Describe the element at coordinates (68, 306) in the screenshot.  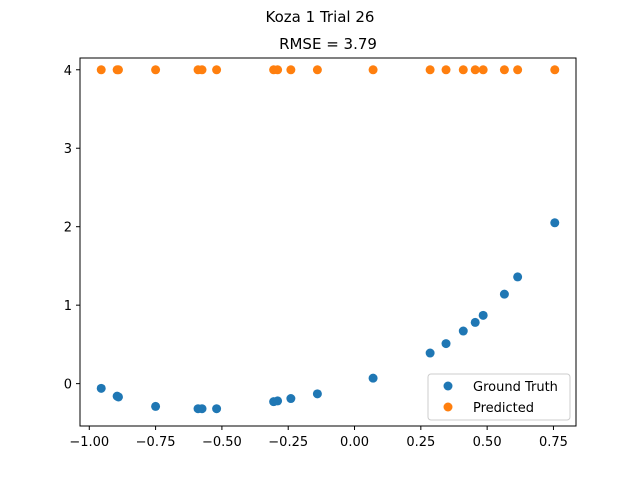
I see `y-tick-label: 1` at that location.